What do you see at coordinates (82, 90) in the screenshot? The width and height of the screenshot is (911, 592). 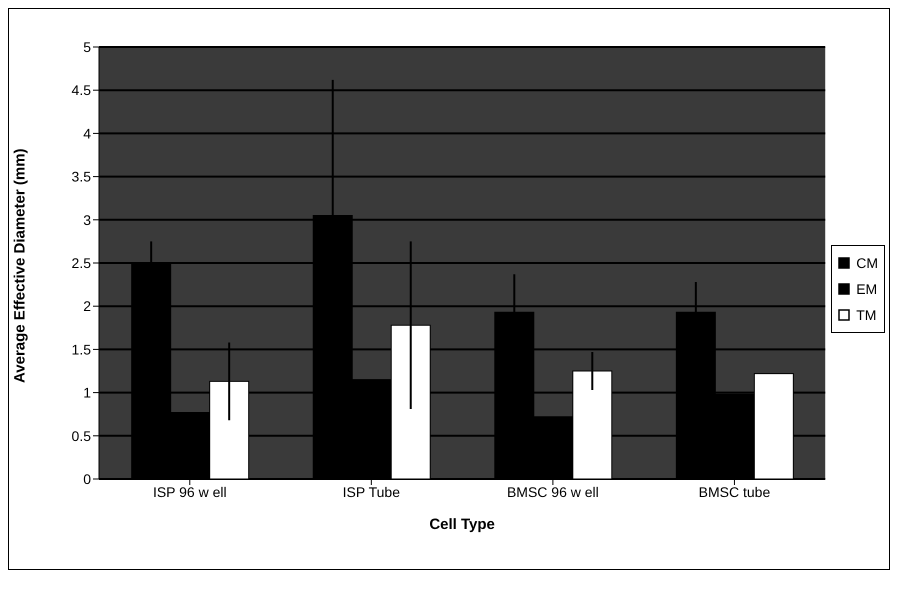 I see `y-tick-label: 4.5` at bounding box center [82, 90].